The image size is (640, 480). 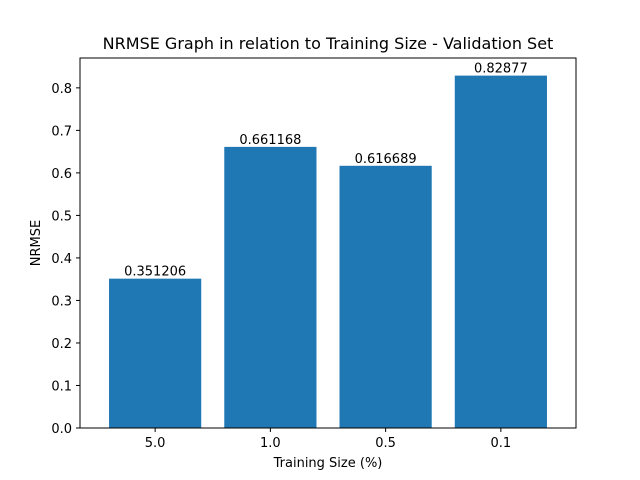 What do you see at coordinates (61, 386) in the screenshot?
I see `y-tick-label-0.1: 0.1` at bounding box center [61, 386].